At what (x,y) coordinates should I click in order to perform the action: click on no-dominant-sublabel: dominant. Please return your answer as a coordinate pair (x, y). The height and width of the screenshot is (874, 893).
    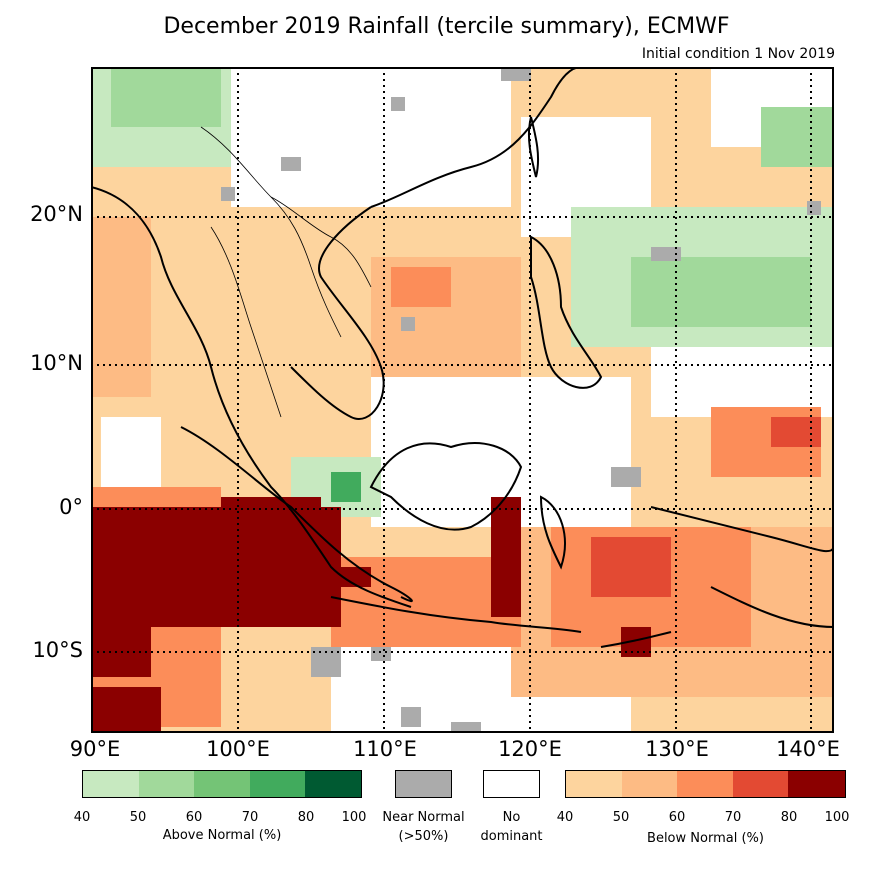
    Looking at the image, I should click on (511, 836).